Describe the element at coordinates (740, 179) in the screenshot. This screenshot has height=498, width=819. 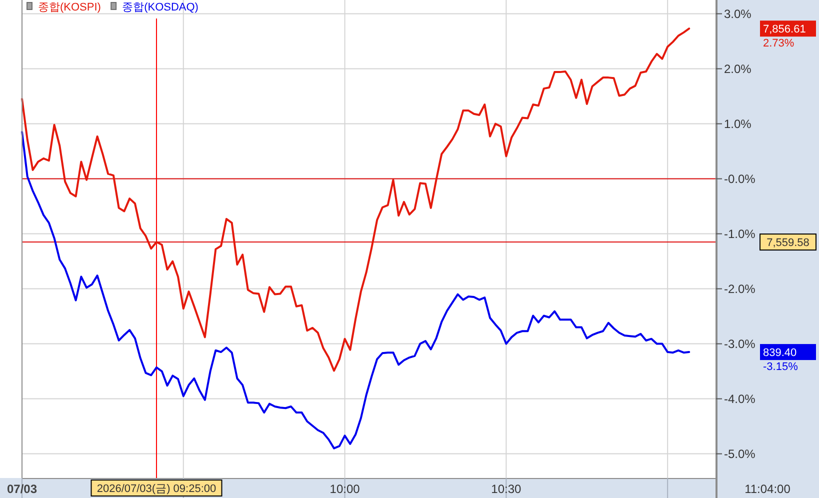
I see `y-tick-label: -0.0%` at that location.